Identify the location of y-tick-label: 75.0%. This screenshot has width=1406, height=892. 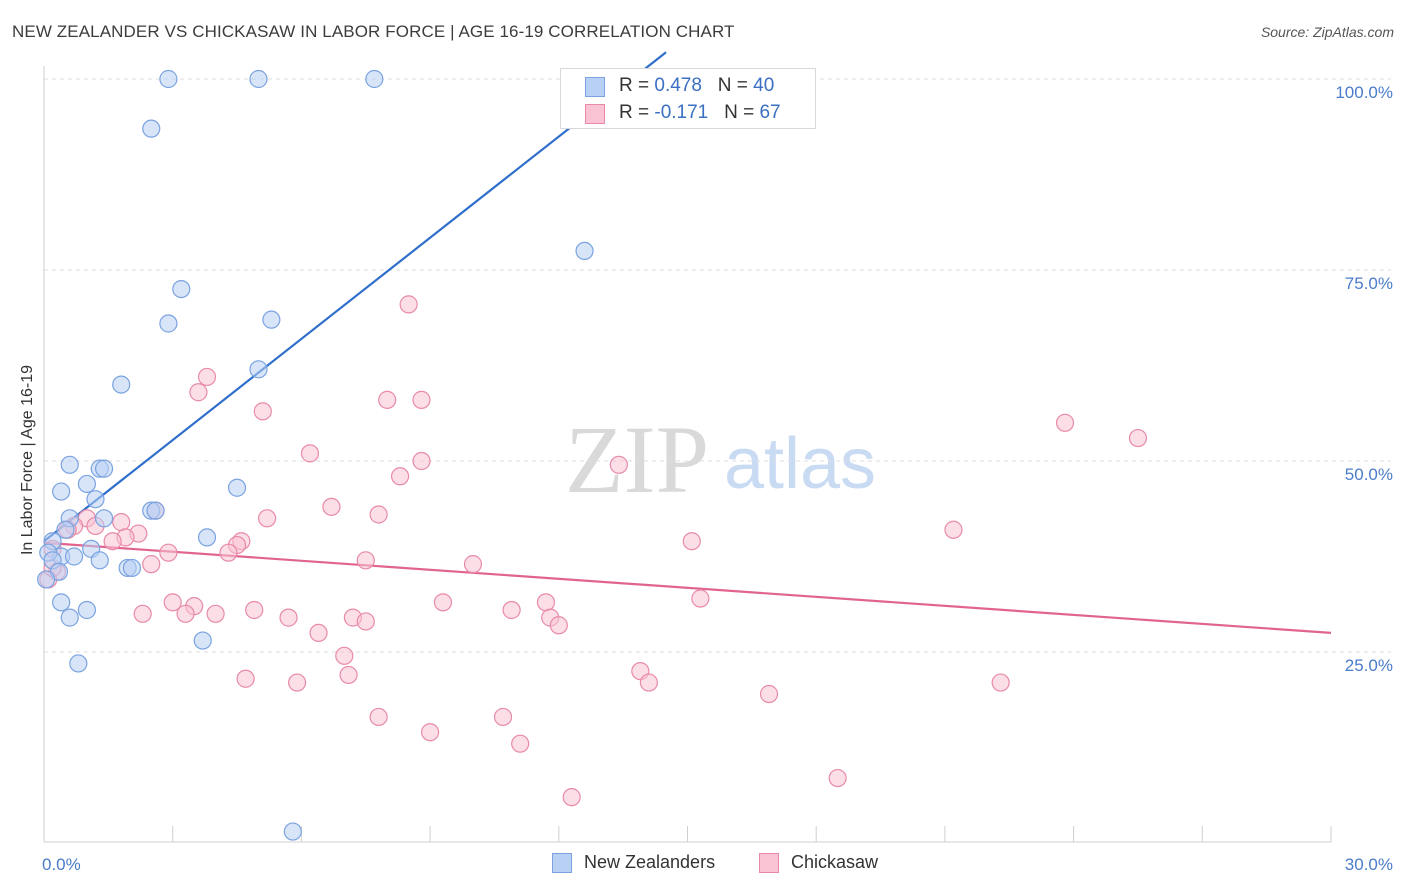
(1369, 283).